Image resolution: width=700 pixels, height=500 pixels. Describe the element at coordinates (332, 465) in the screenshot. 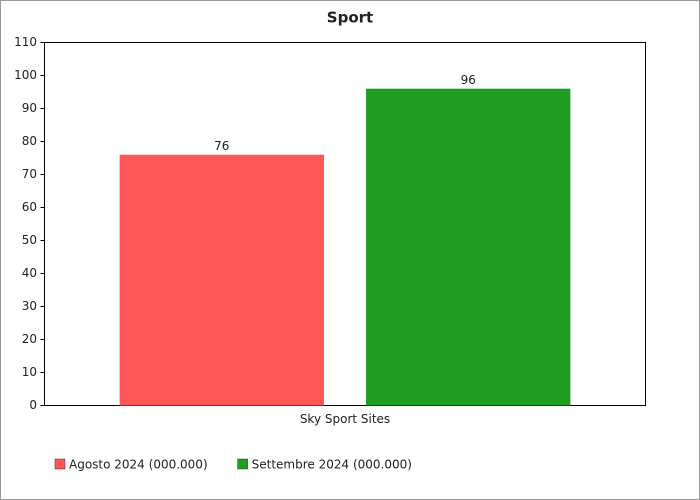

I see `legend-label: Settembre 2024 (000.000)` at that location.